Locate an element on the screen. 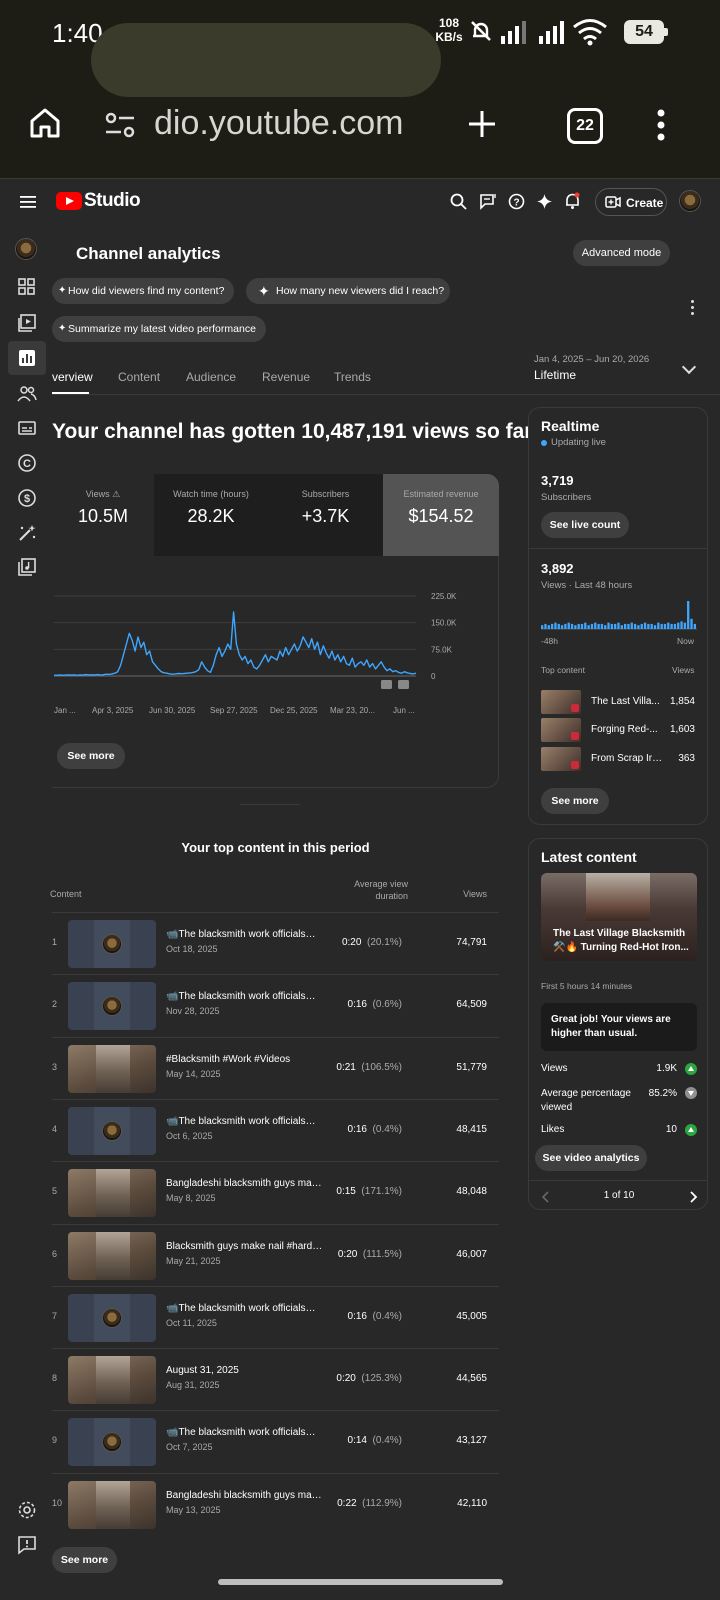  channel-avatar is located at coordinates (26, 249).